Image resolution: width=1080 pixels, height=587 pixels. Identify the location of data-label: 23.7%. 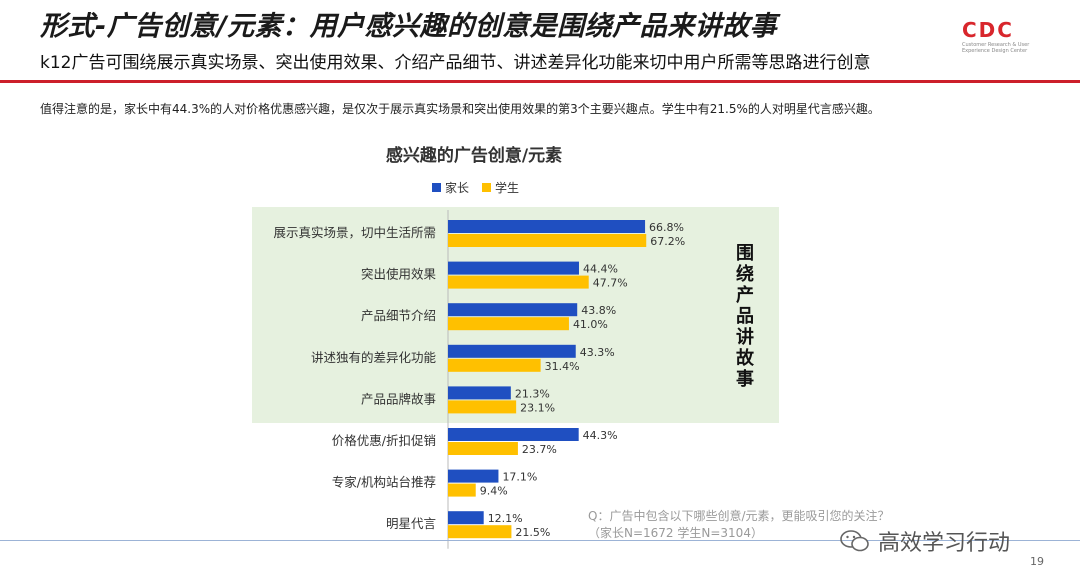
(539, 449).